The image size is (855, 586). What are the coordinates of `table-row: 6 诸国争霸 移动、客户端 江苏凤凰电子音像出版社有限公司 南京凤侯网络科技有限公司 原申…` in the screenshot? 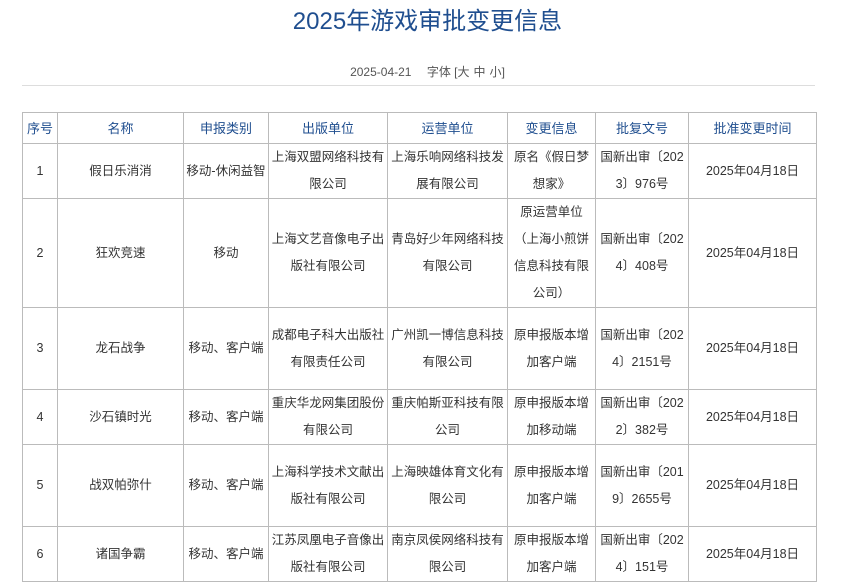 It's located at (419, 554).